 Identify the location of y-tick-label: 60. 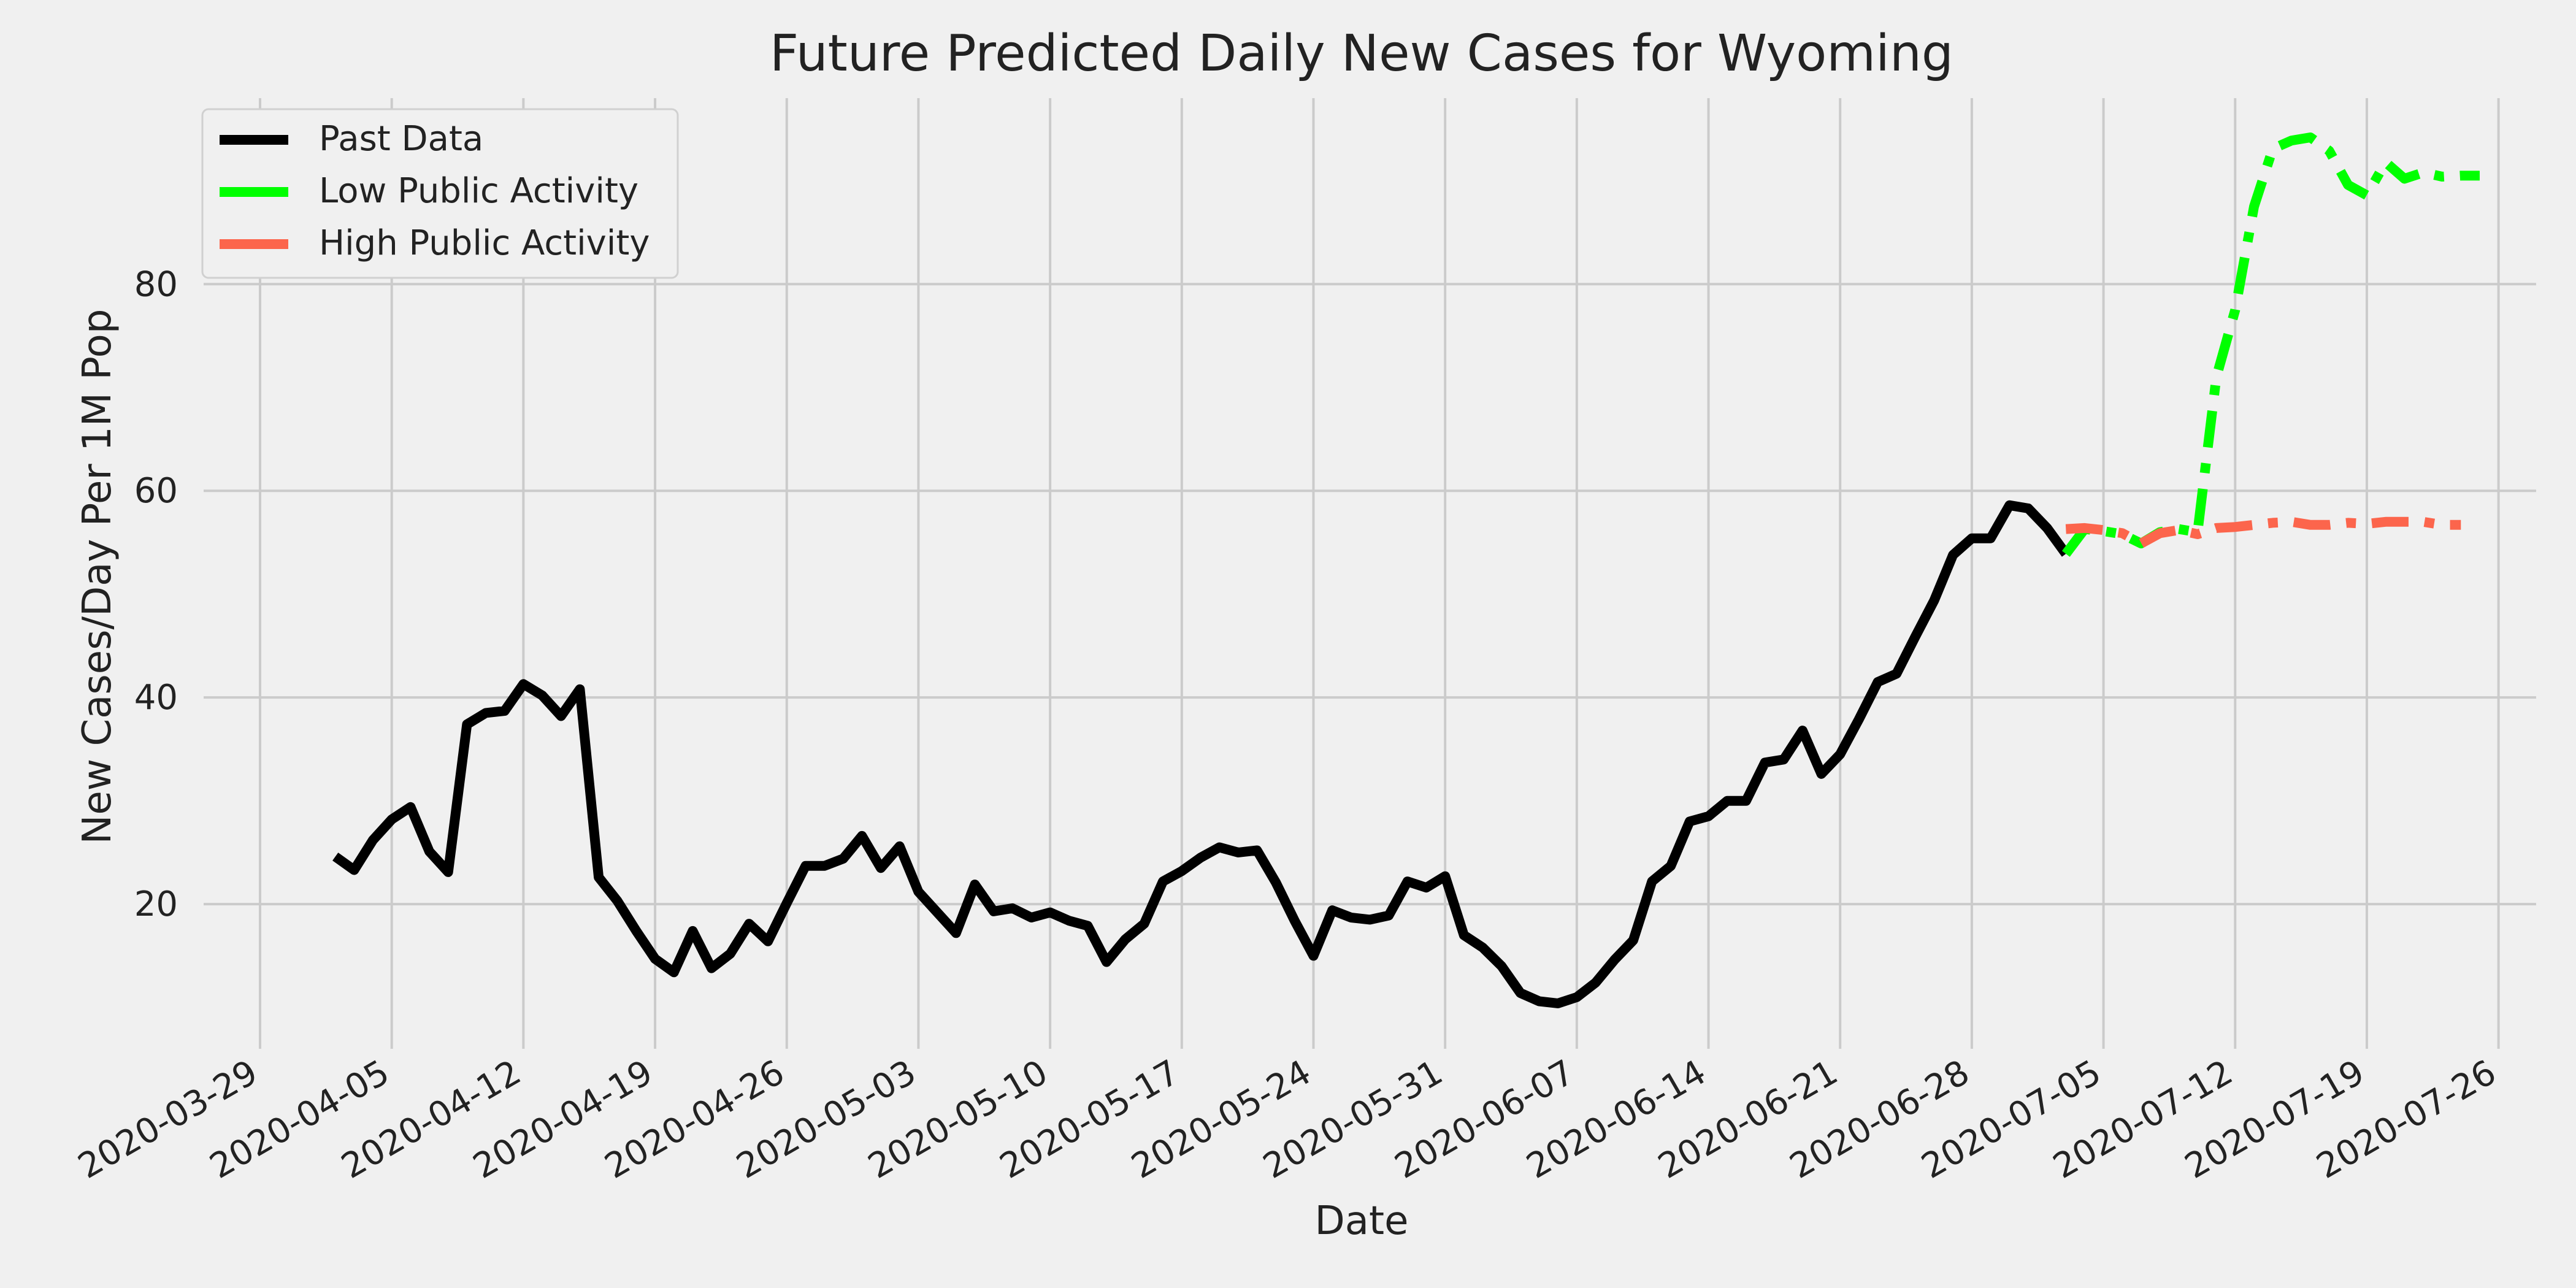
(156, 491).